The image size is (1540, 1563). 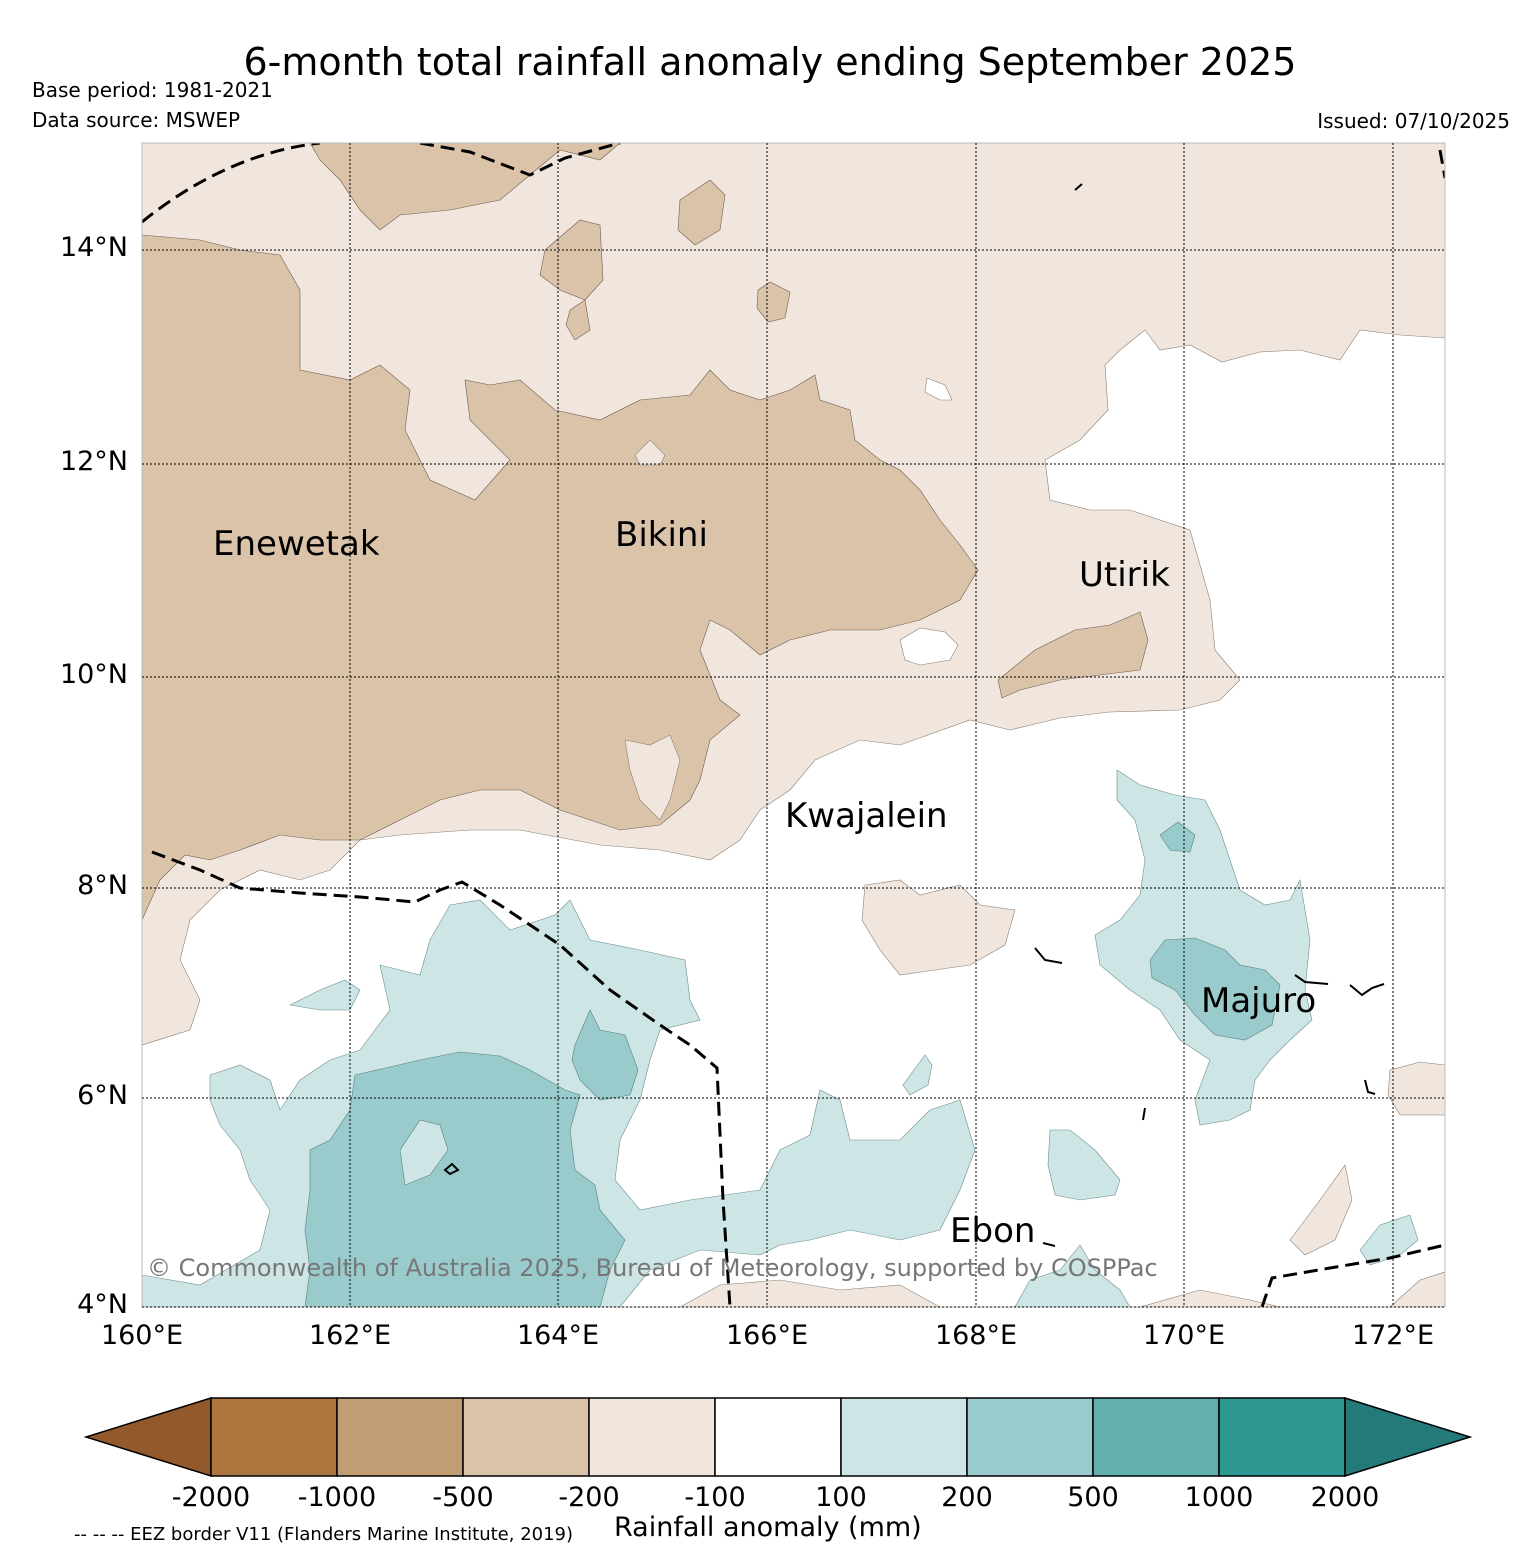 What do you see at coordinates (102, 1095) in the screenshot?
I see `lat-label: 6°N` at bounding box center [102, 1095].